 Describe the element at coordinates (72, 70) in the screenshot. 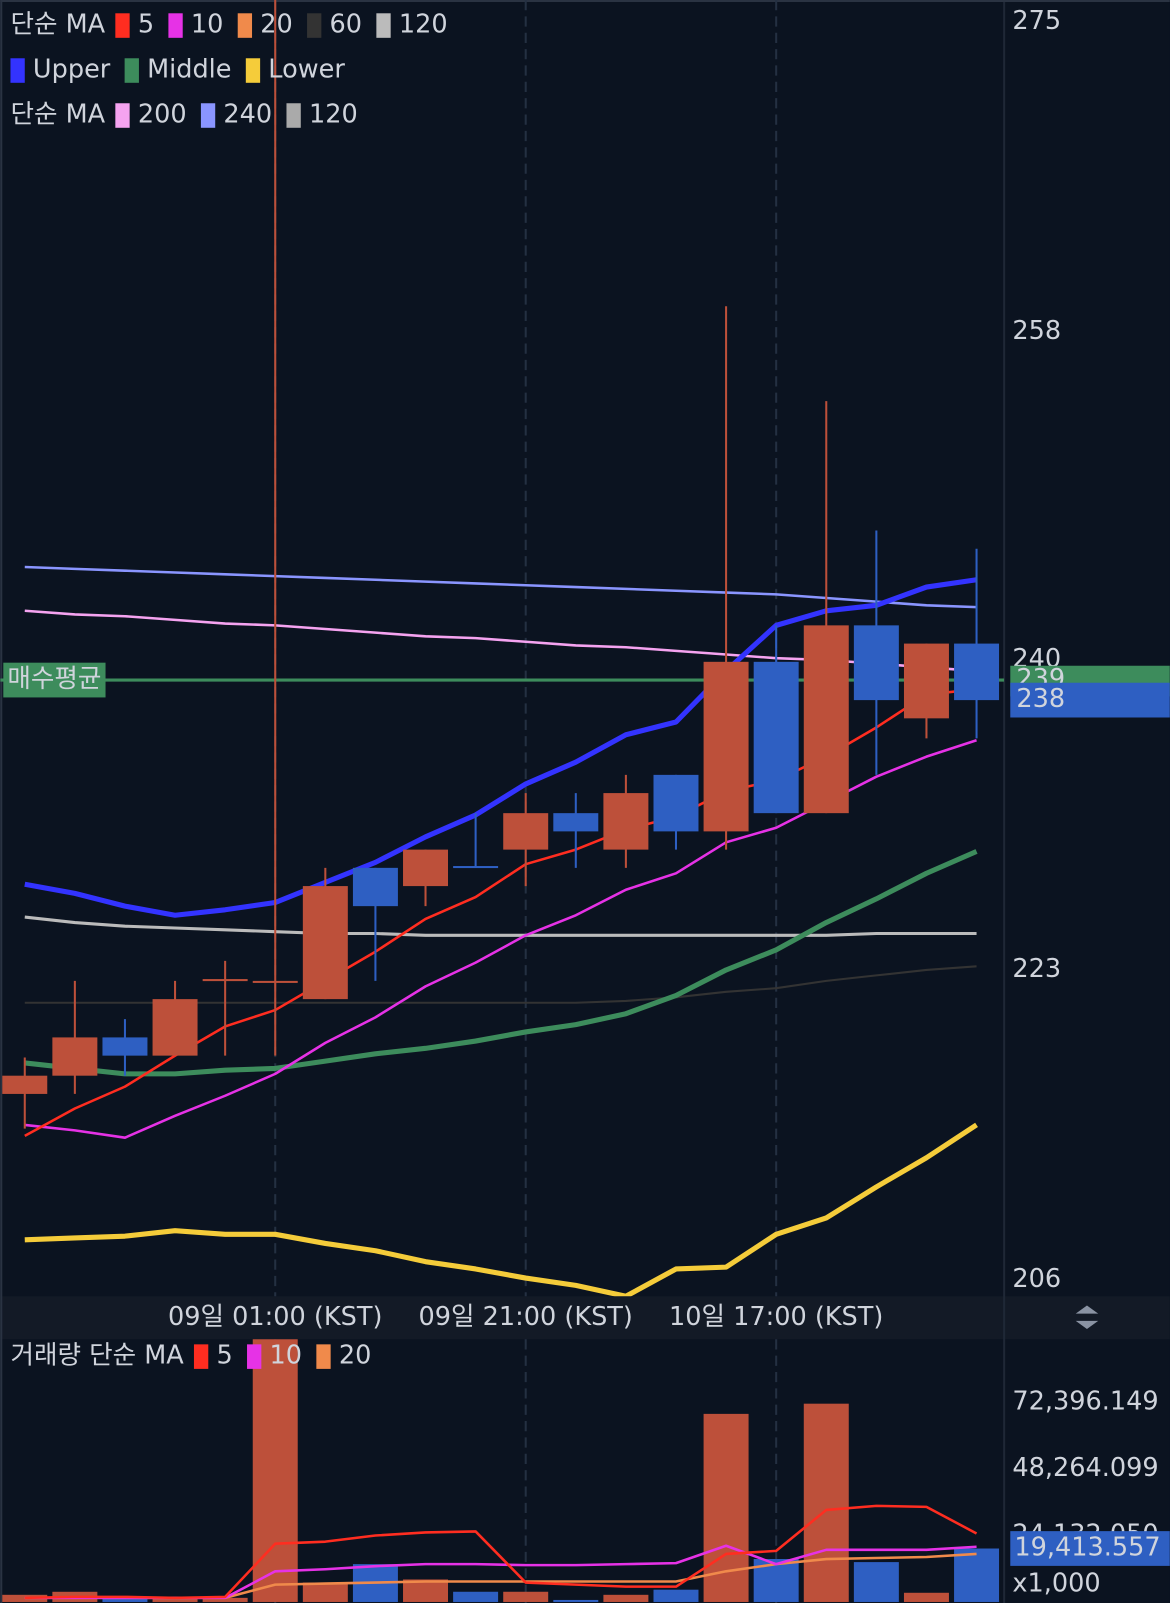

I see `legend-item: Upper` at that location.